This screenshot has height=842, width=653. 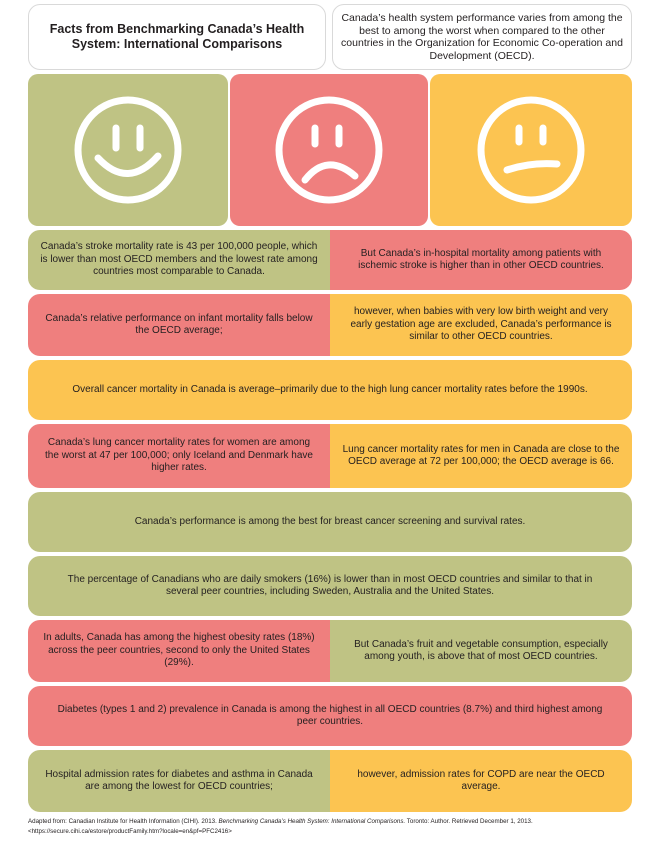 I want to click on smiley-face-icon, so click(x=128, y=150).